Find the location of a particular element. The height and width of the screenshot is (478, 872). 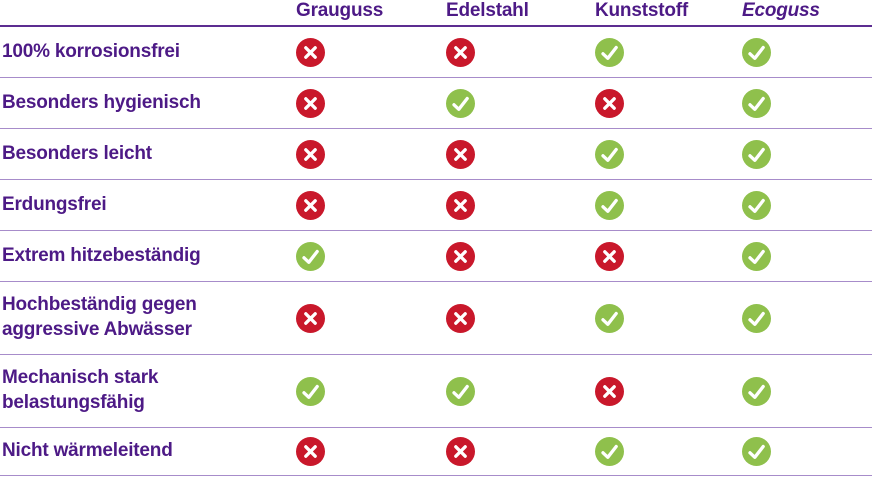

column-header-ecoguss: Ecoguss is located at coordinates (781, 10).